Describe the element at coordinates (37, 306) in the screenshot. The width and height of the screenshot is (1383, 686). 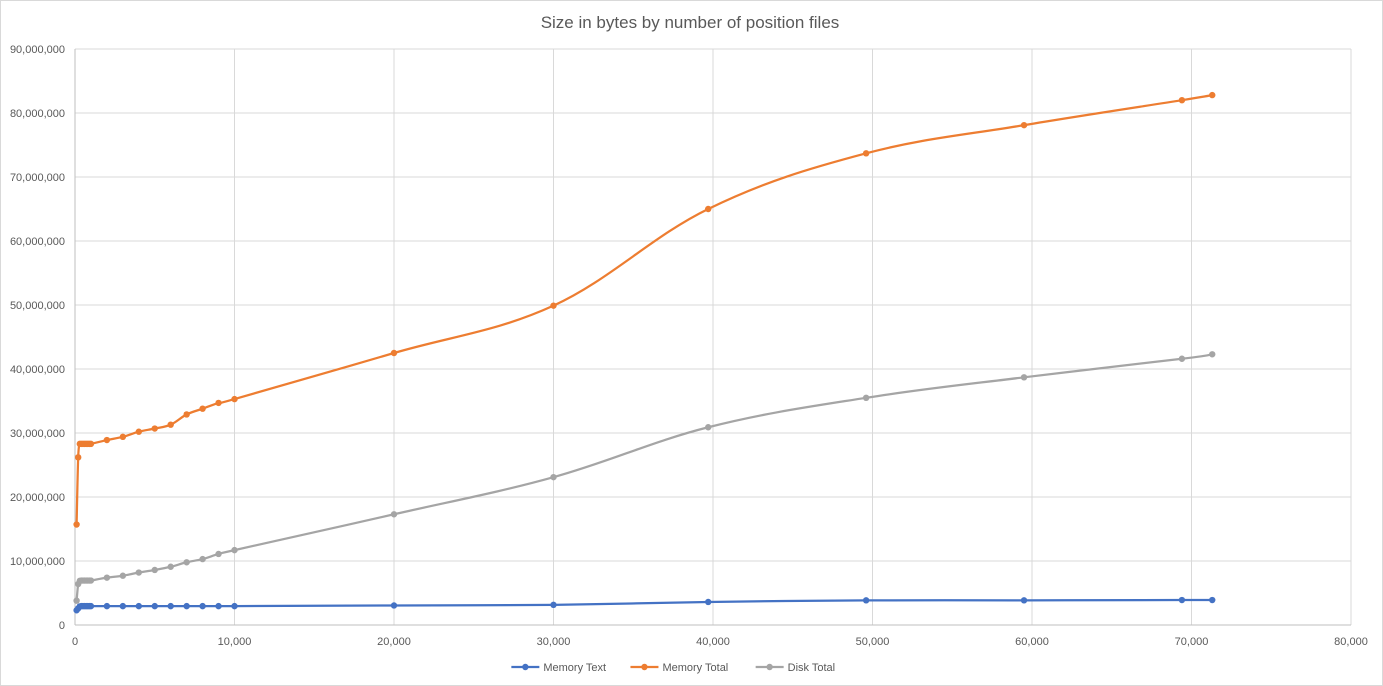
I see `y-tick-label: 50,000,000` at that location.